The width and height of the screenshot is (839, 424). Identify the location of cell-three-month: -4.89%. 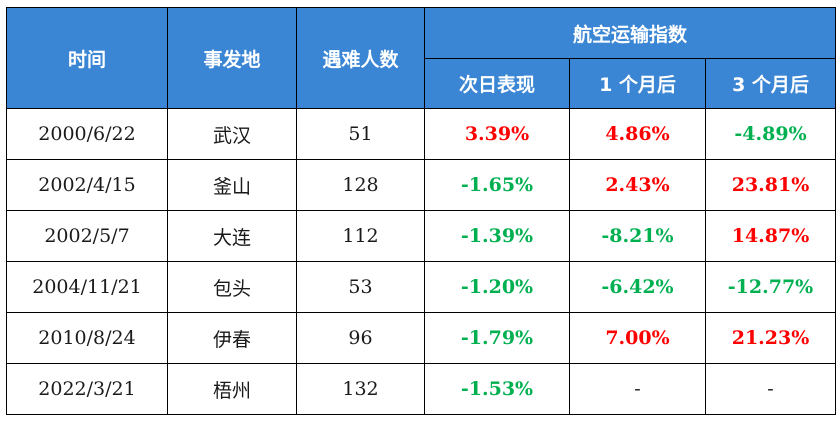
(770, 134).